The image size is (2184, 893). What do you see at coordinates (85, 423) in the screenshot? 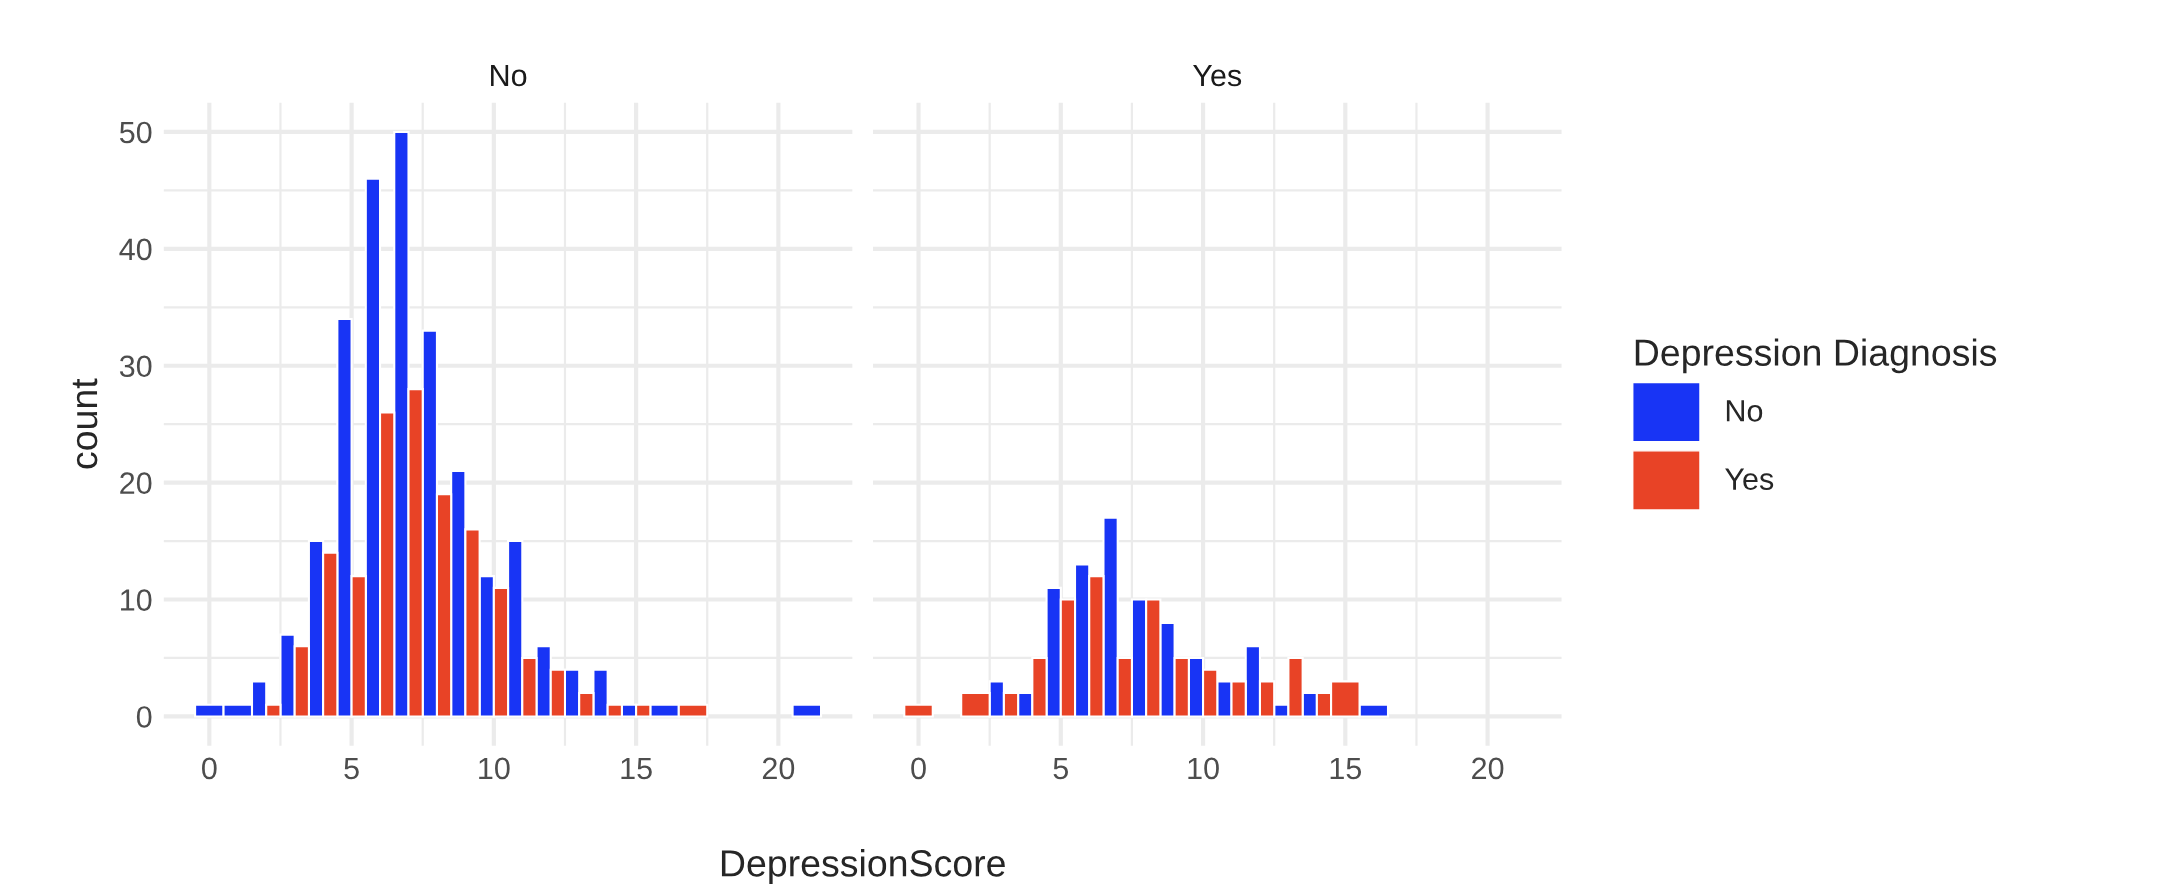
I see `y-axis-title: count` at bounding box center [85, 423].